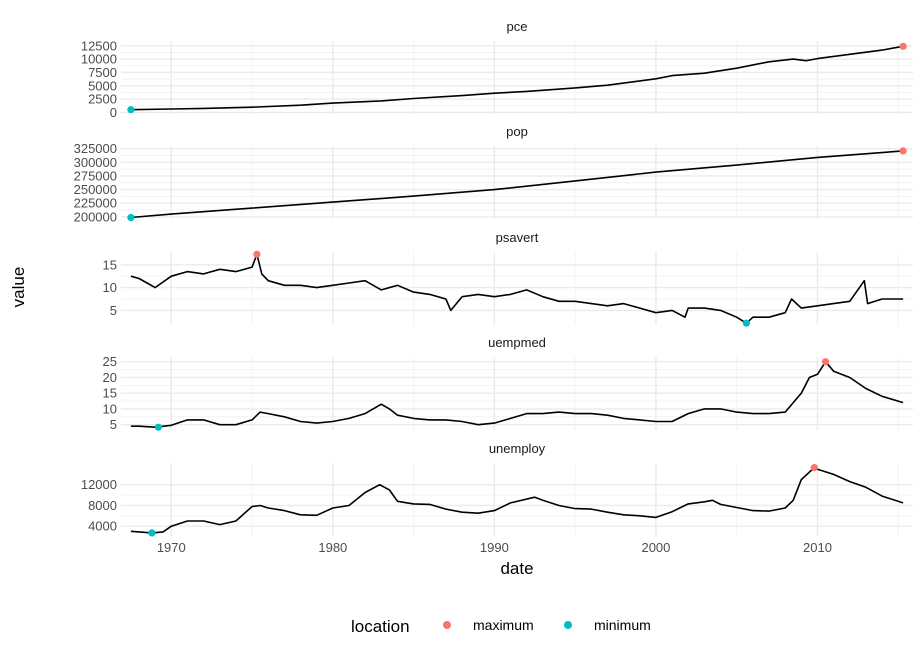 The width and height of the screenshot is (924, 660). Describe the element at coordinates (517, 342) in the screenshot. I see `panel-strip-label: uempmed` at that location.